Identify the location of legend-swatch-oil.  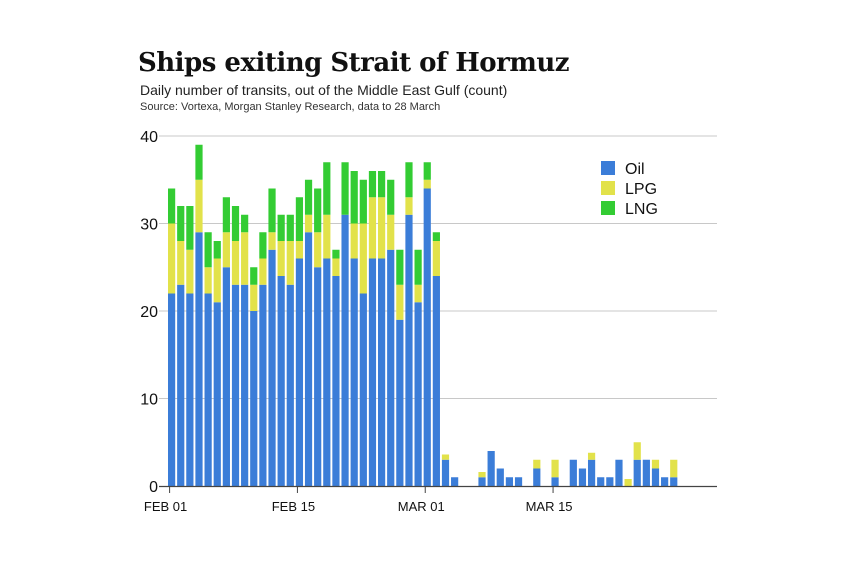
(608, 168).